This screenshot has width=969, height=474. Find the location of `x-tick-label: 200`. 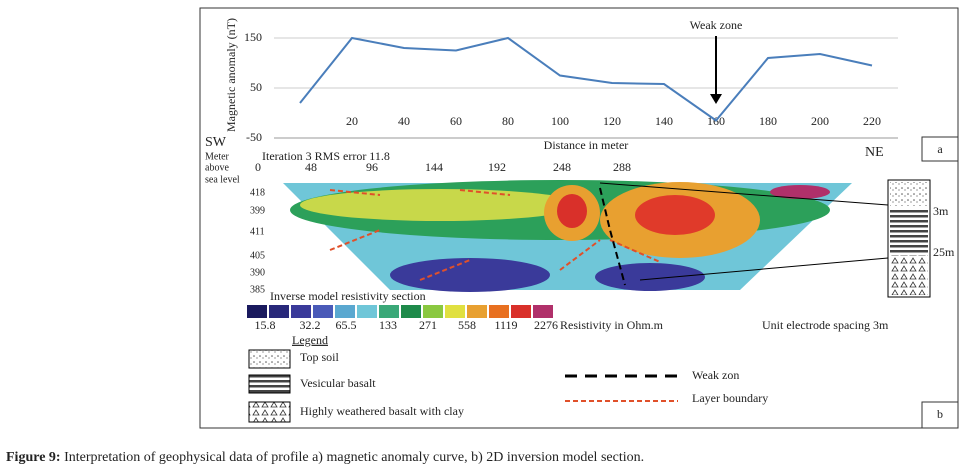

x-tick-label: 200 is located at coordinates (820, 121).